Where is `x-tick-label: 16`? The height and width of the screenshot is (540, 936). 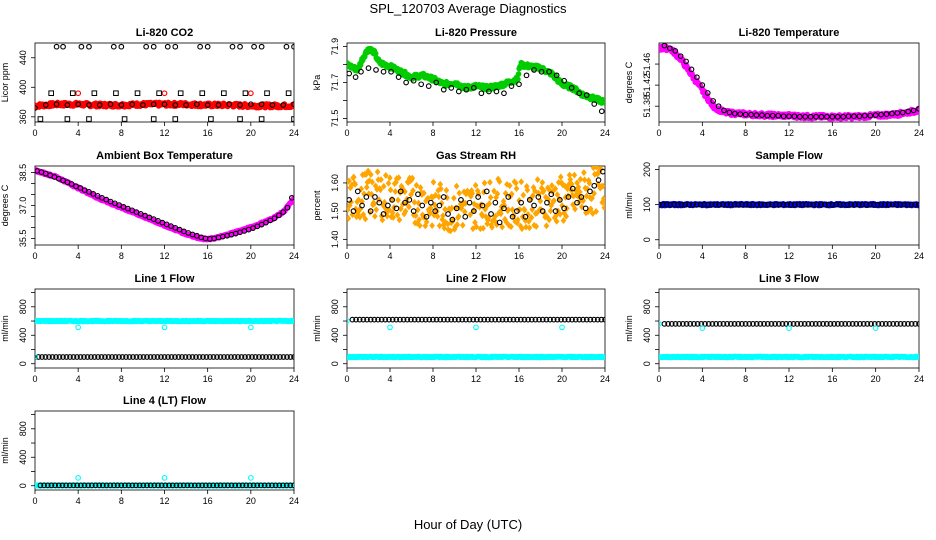 x-tick-label: 16 is located at coordinates (832, 379).